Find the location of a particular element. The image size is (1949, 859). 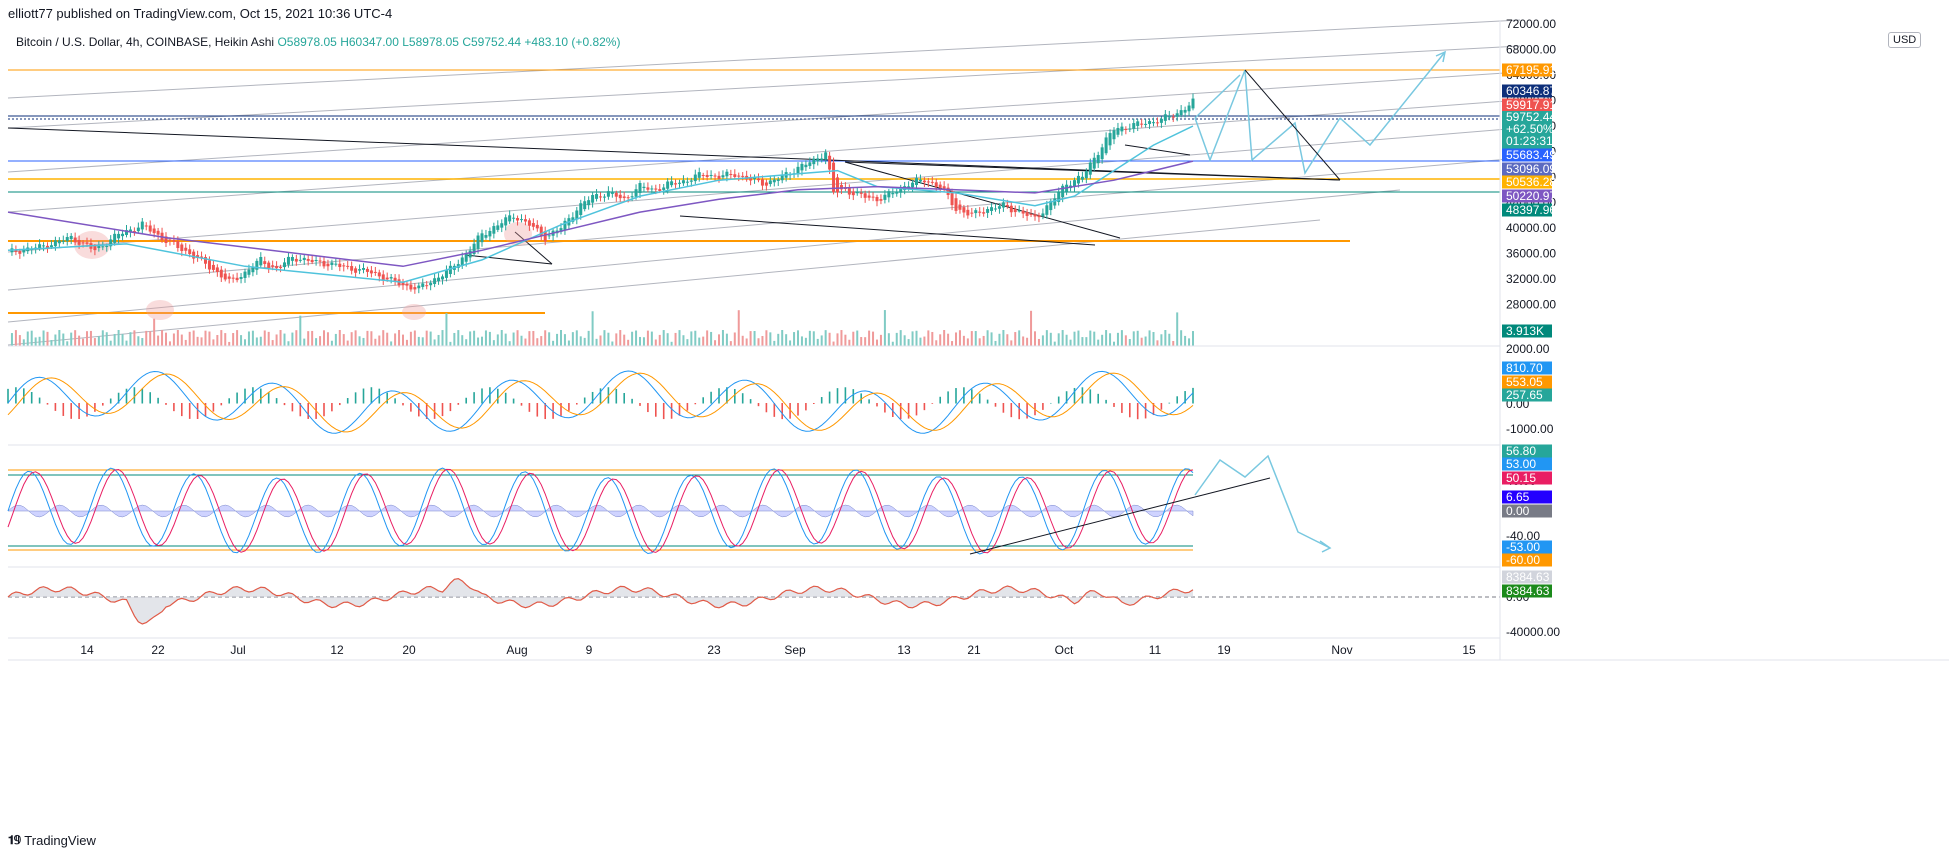

highlight-ellipse is located at coordinates (160, 310).